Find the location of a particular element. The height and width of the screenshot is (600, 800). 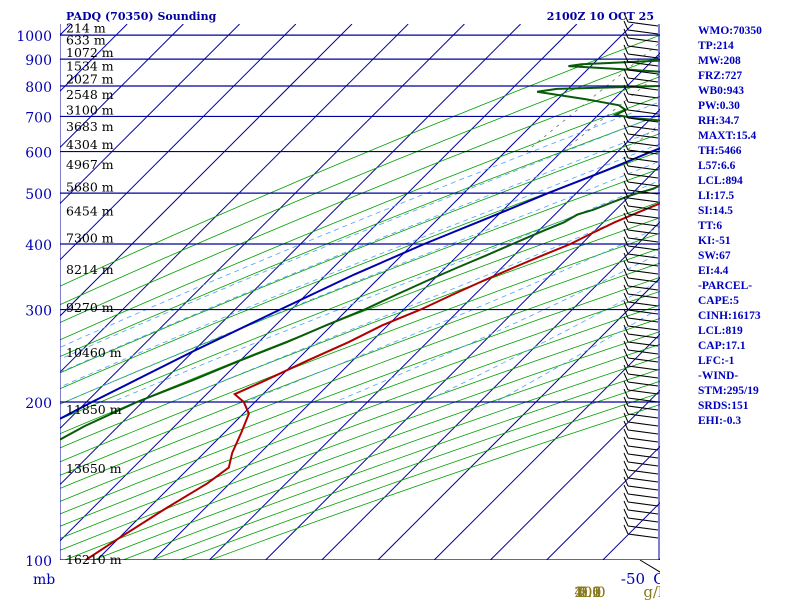

height-label: 2548 m is located at coordinates (90, 94).